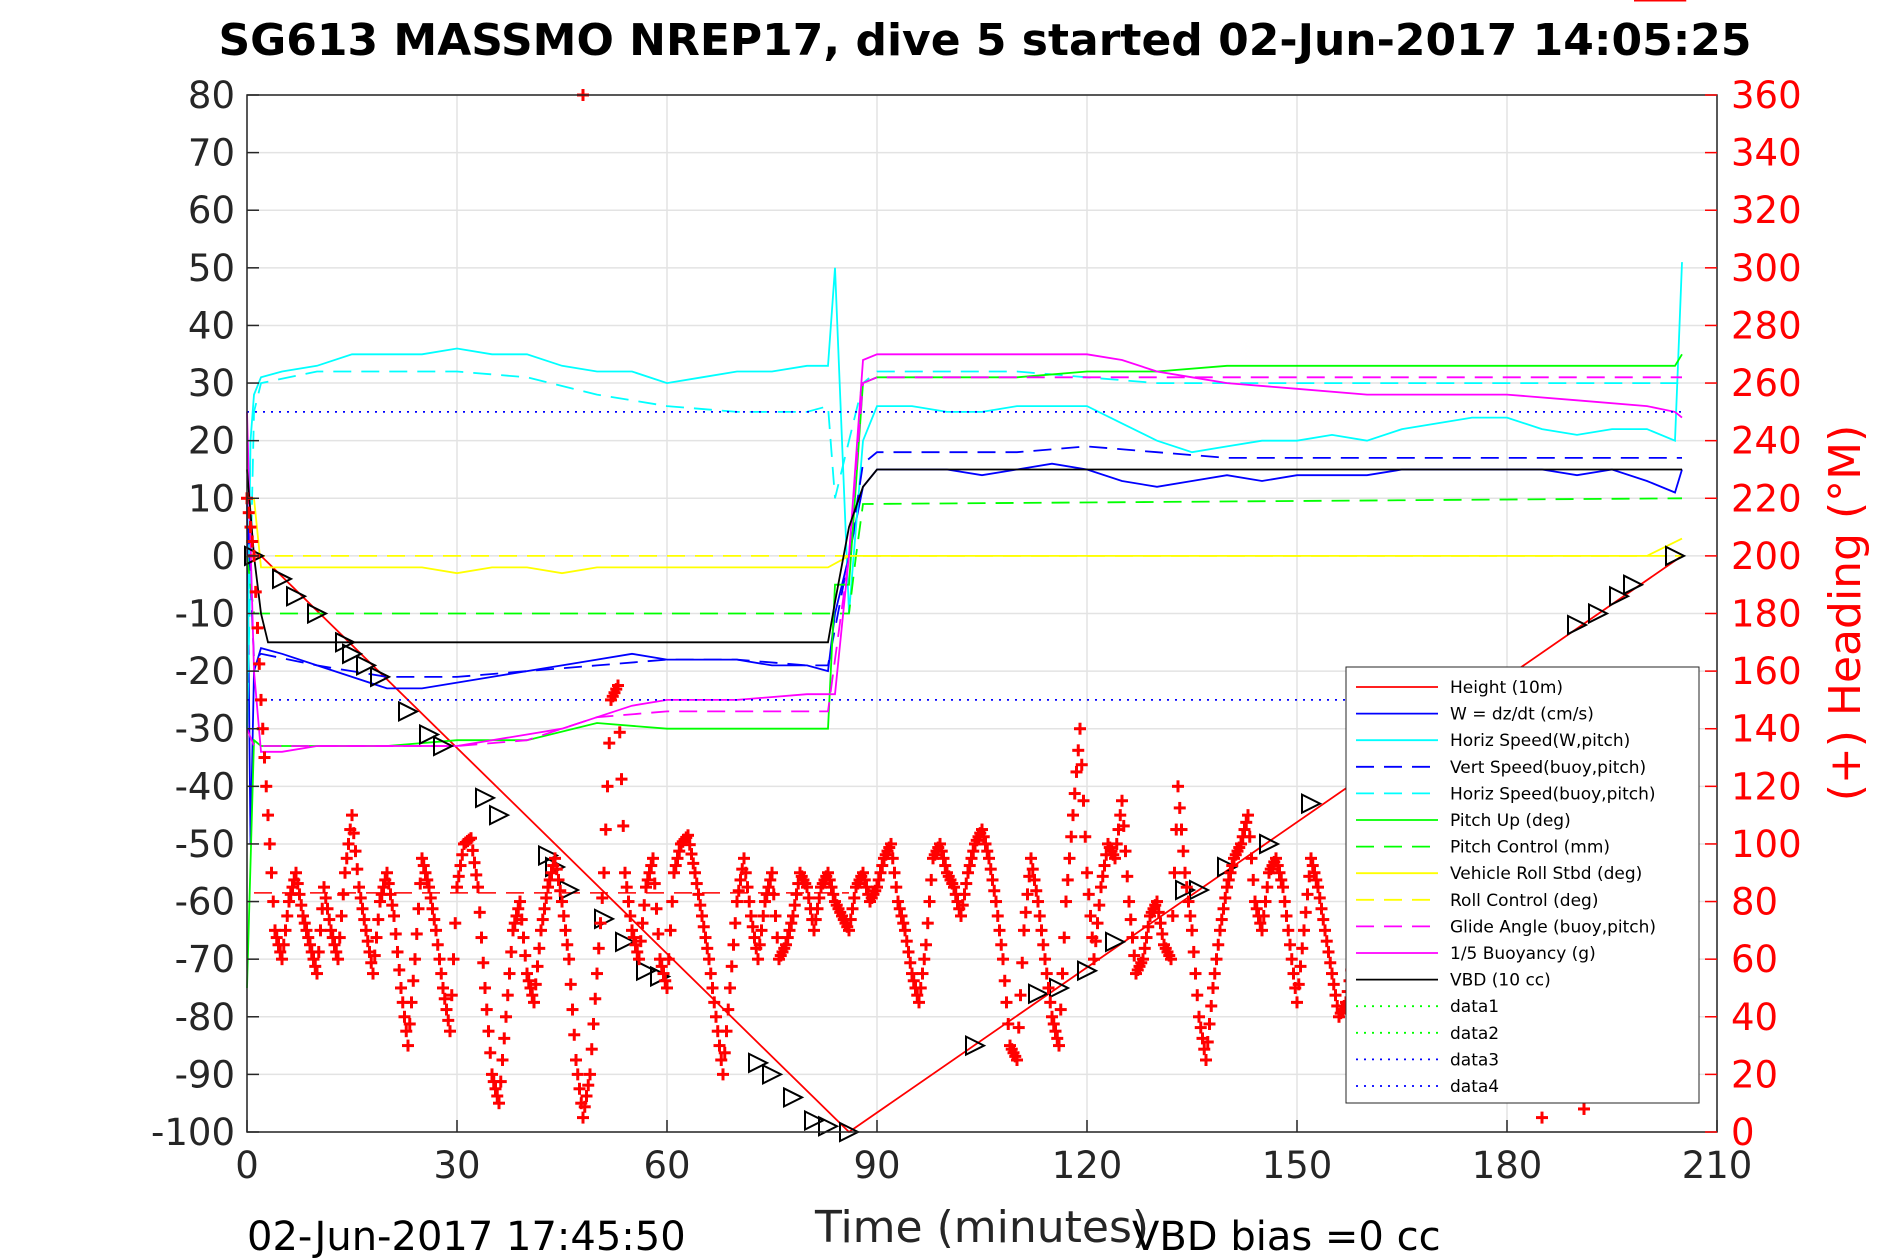  Describe the element at coordinates (1766, 441) in the screenshot. I see `y-right-tick-label: 240` at that location.